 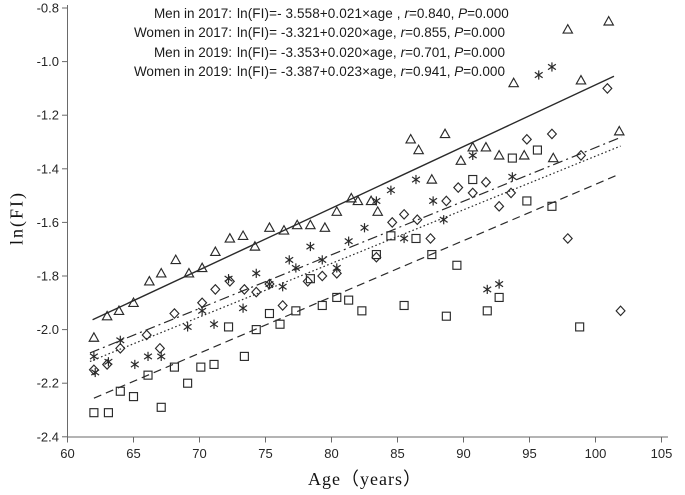 What do you see at coordinates (48, 115) in the screenshot?
I see `y-tick-label: -1.2` at bounding box center [48, 115].